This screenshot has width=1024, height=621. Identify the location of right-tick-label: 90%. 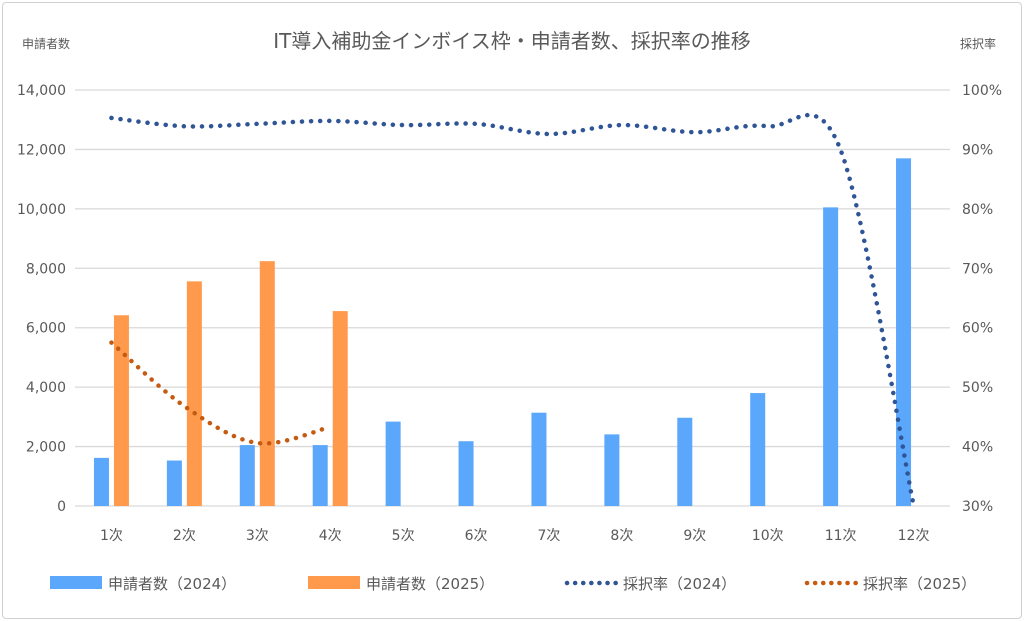
(977, 150).